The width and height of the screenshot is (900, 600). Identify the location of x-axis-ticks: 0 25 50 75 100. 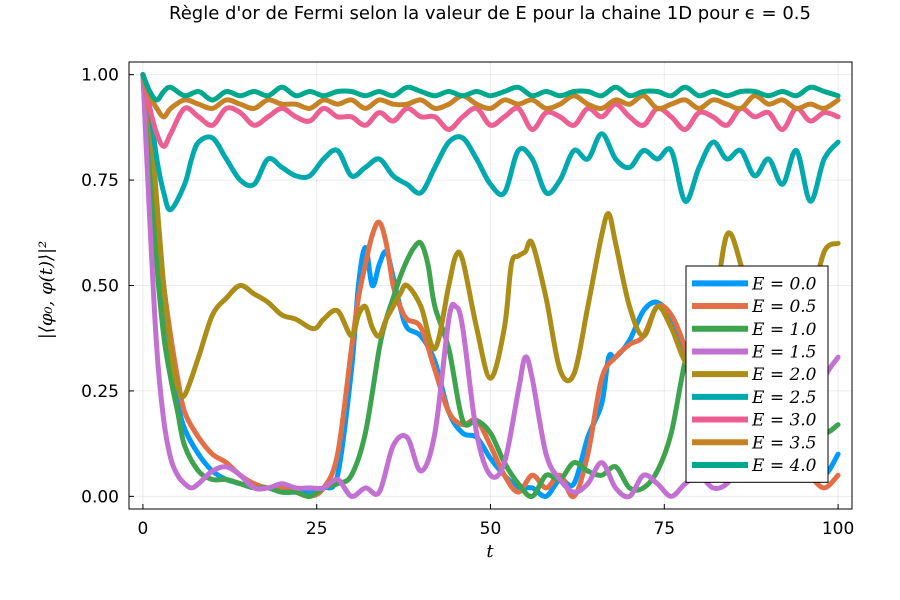
(495, 521).